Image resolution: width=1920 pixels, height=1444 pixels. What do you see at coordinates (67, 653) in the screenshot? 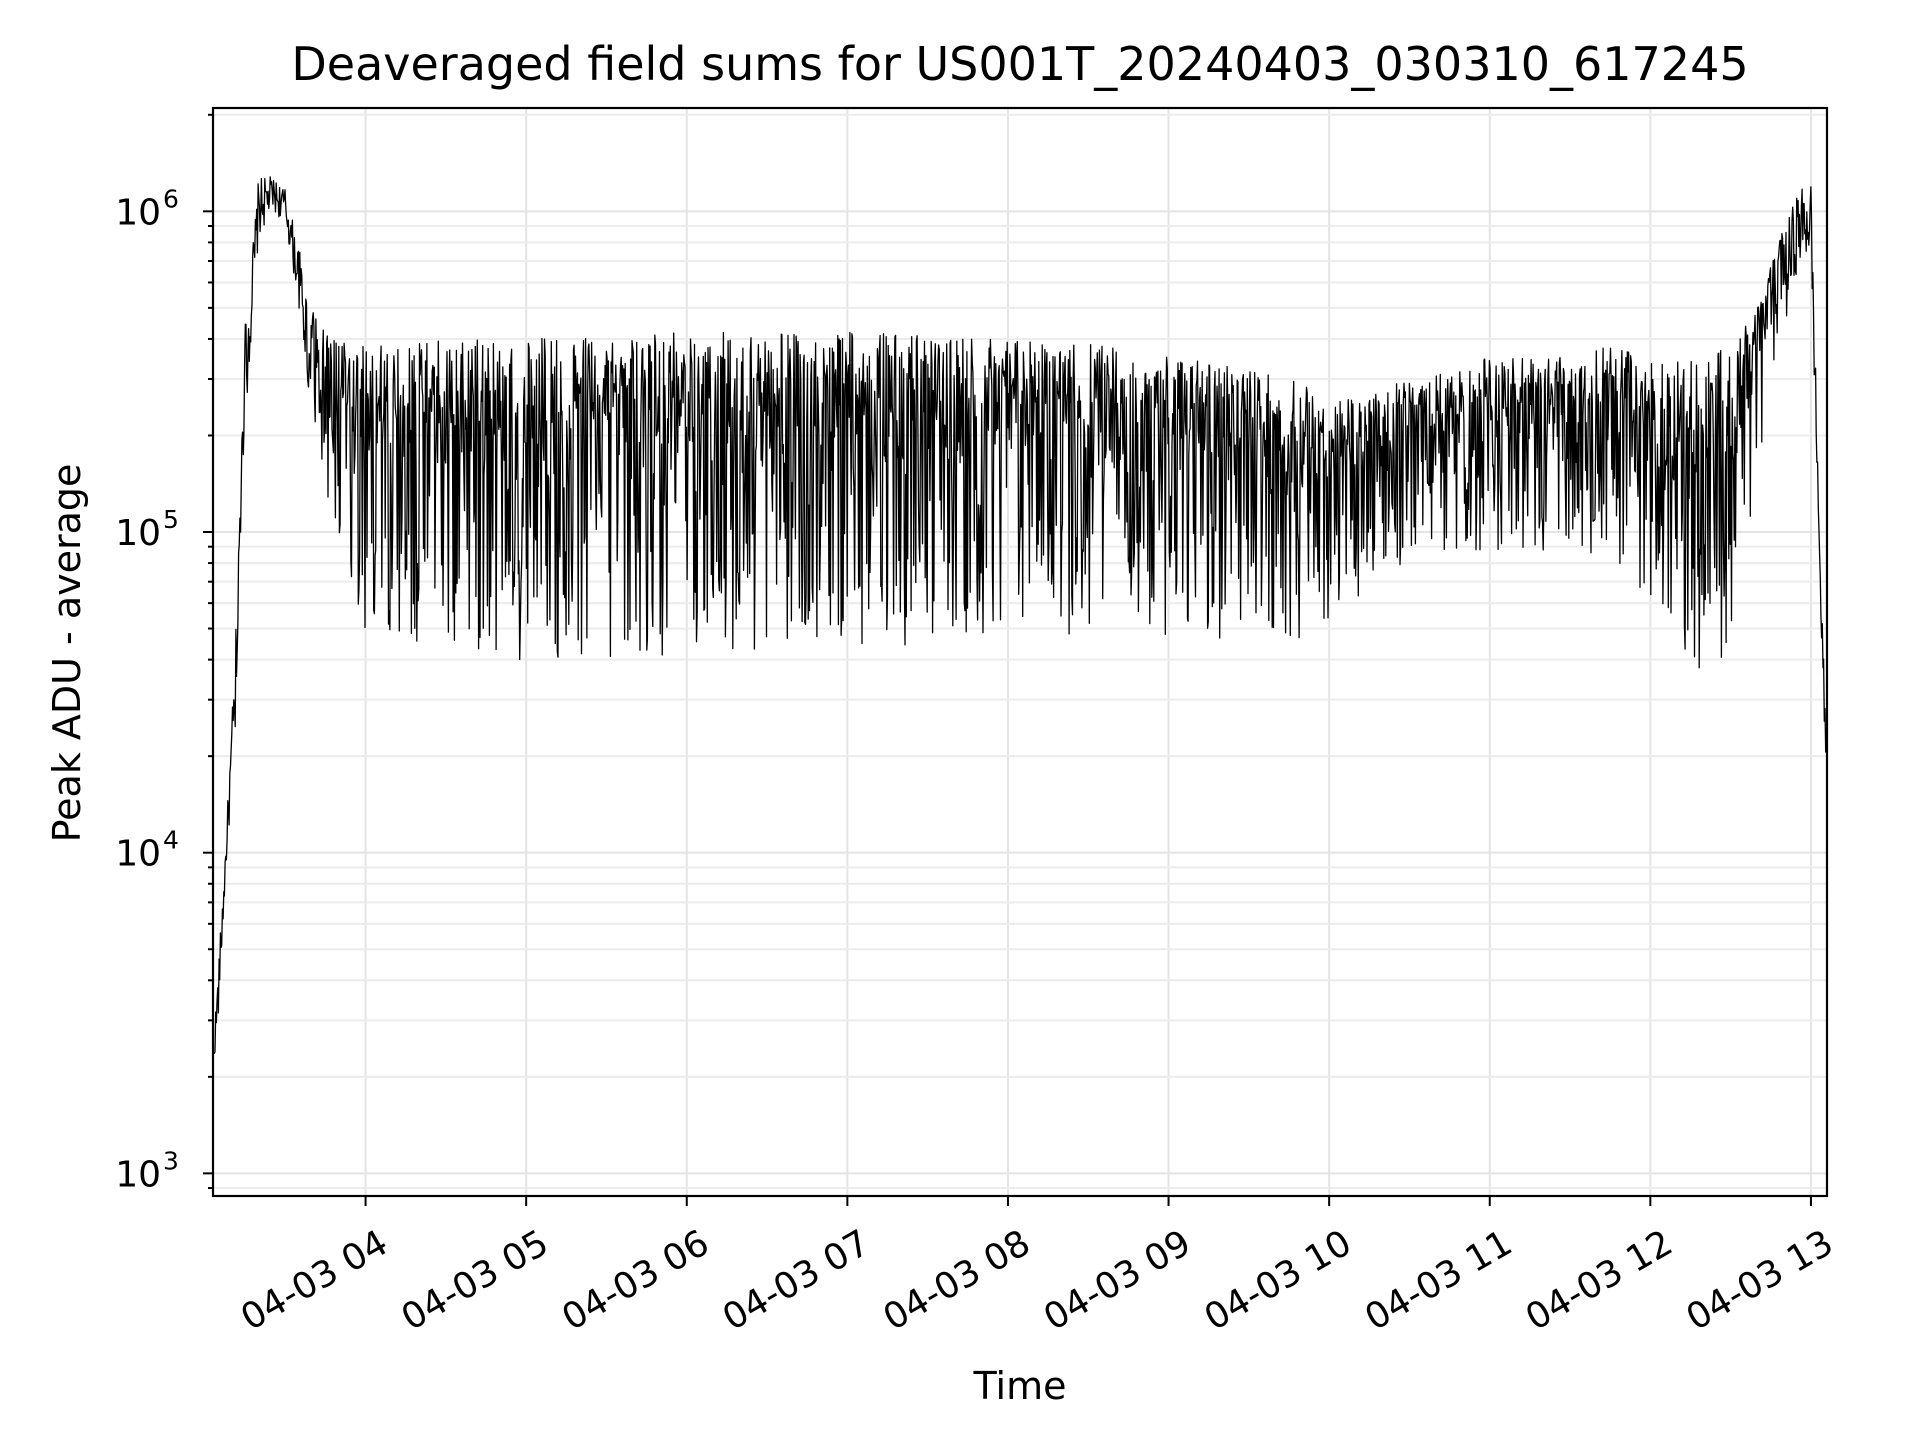
I see `y-axis-label: Peak ADU - average` at bounding box center [67, 653].